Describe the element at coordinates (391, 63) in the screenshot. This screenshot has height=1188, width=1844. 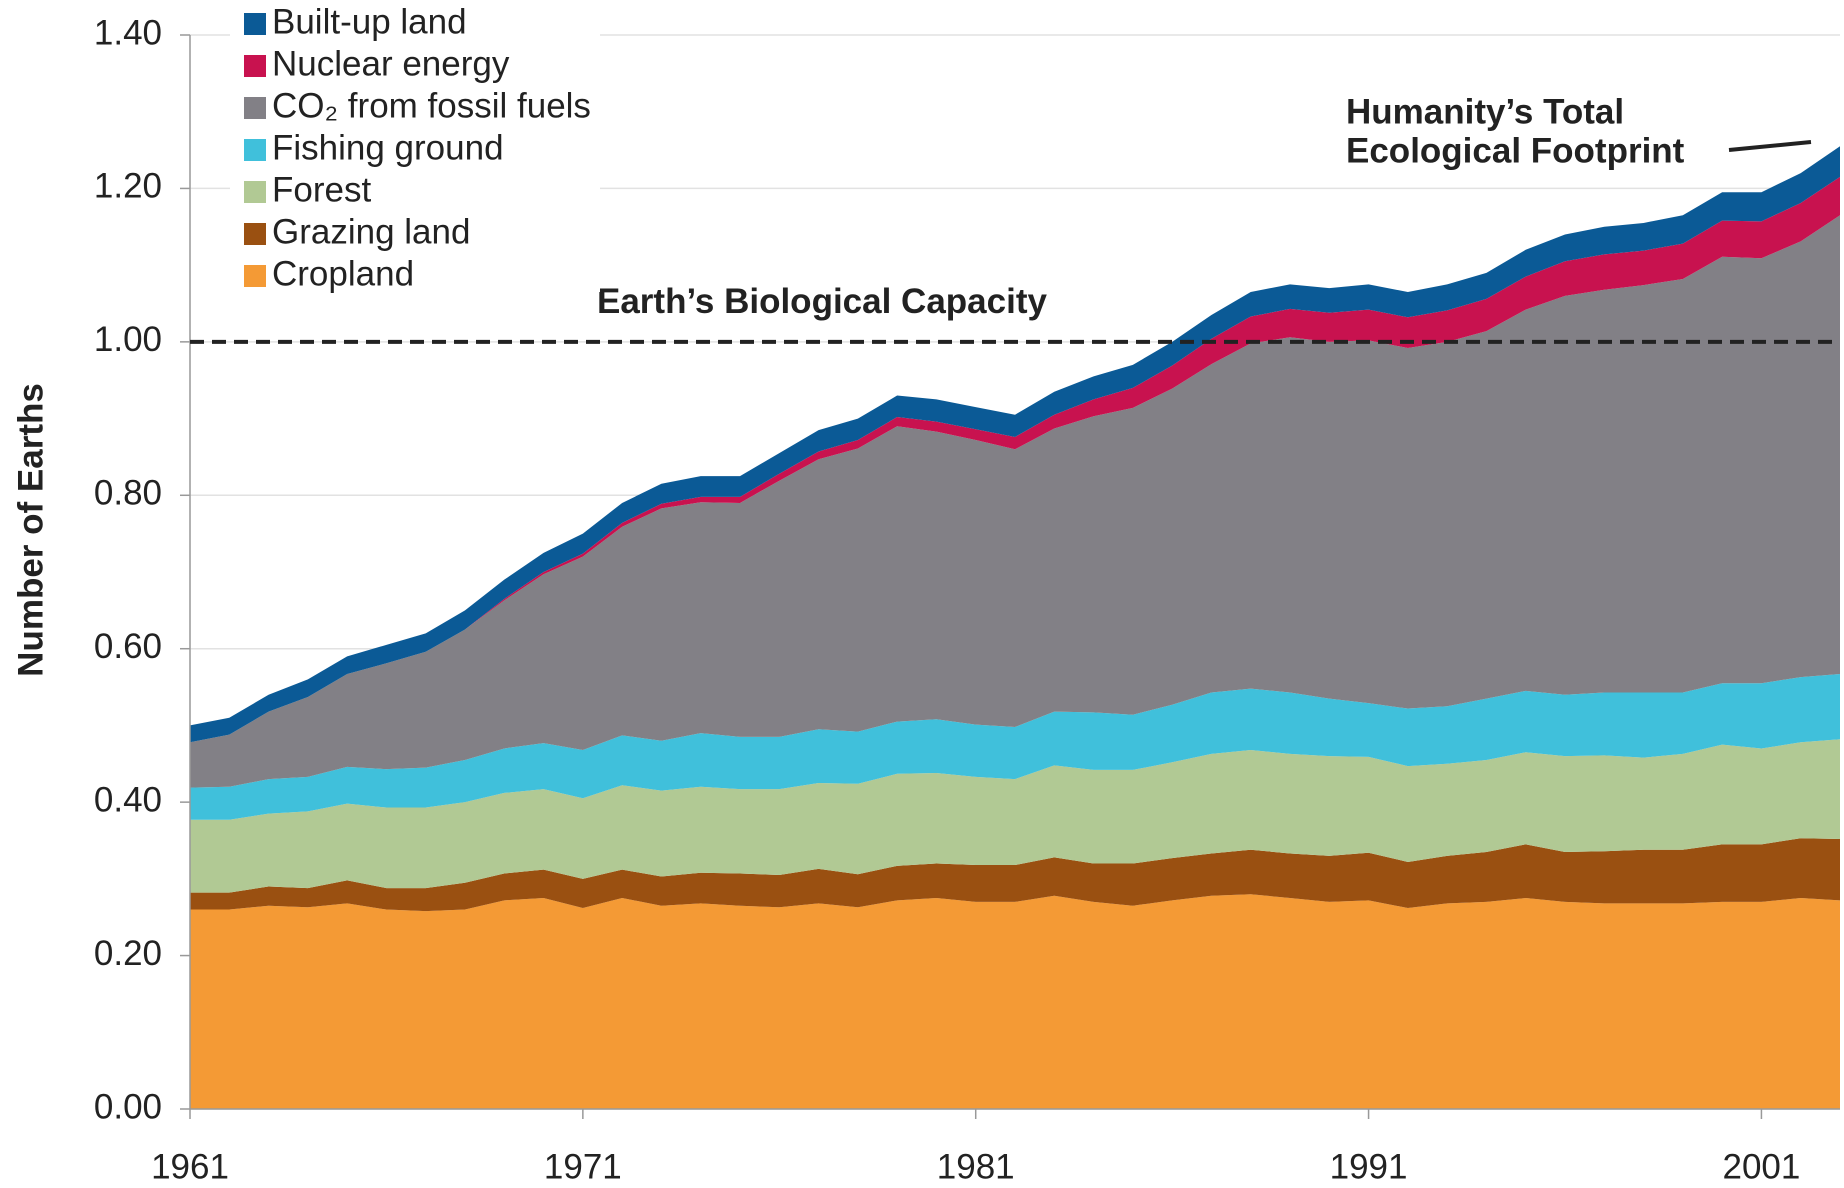
I see `legend-label: Nuclear energy` at that location.